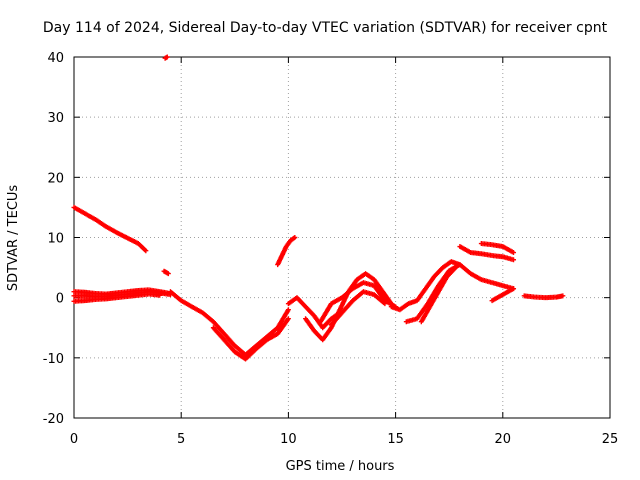 The height and width of the screenshot is (480, 640). Describe the element at coordinates (288, 439) in the screenshot. I see `x-tick-label: 10` at that location.